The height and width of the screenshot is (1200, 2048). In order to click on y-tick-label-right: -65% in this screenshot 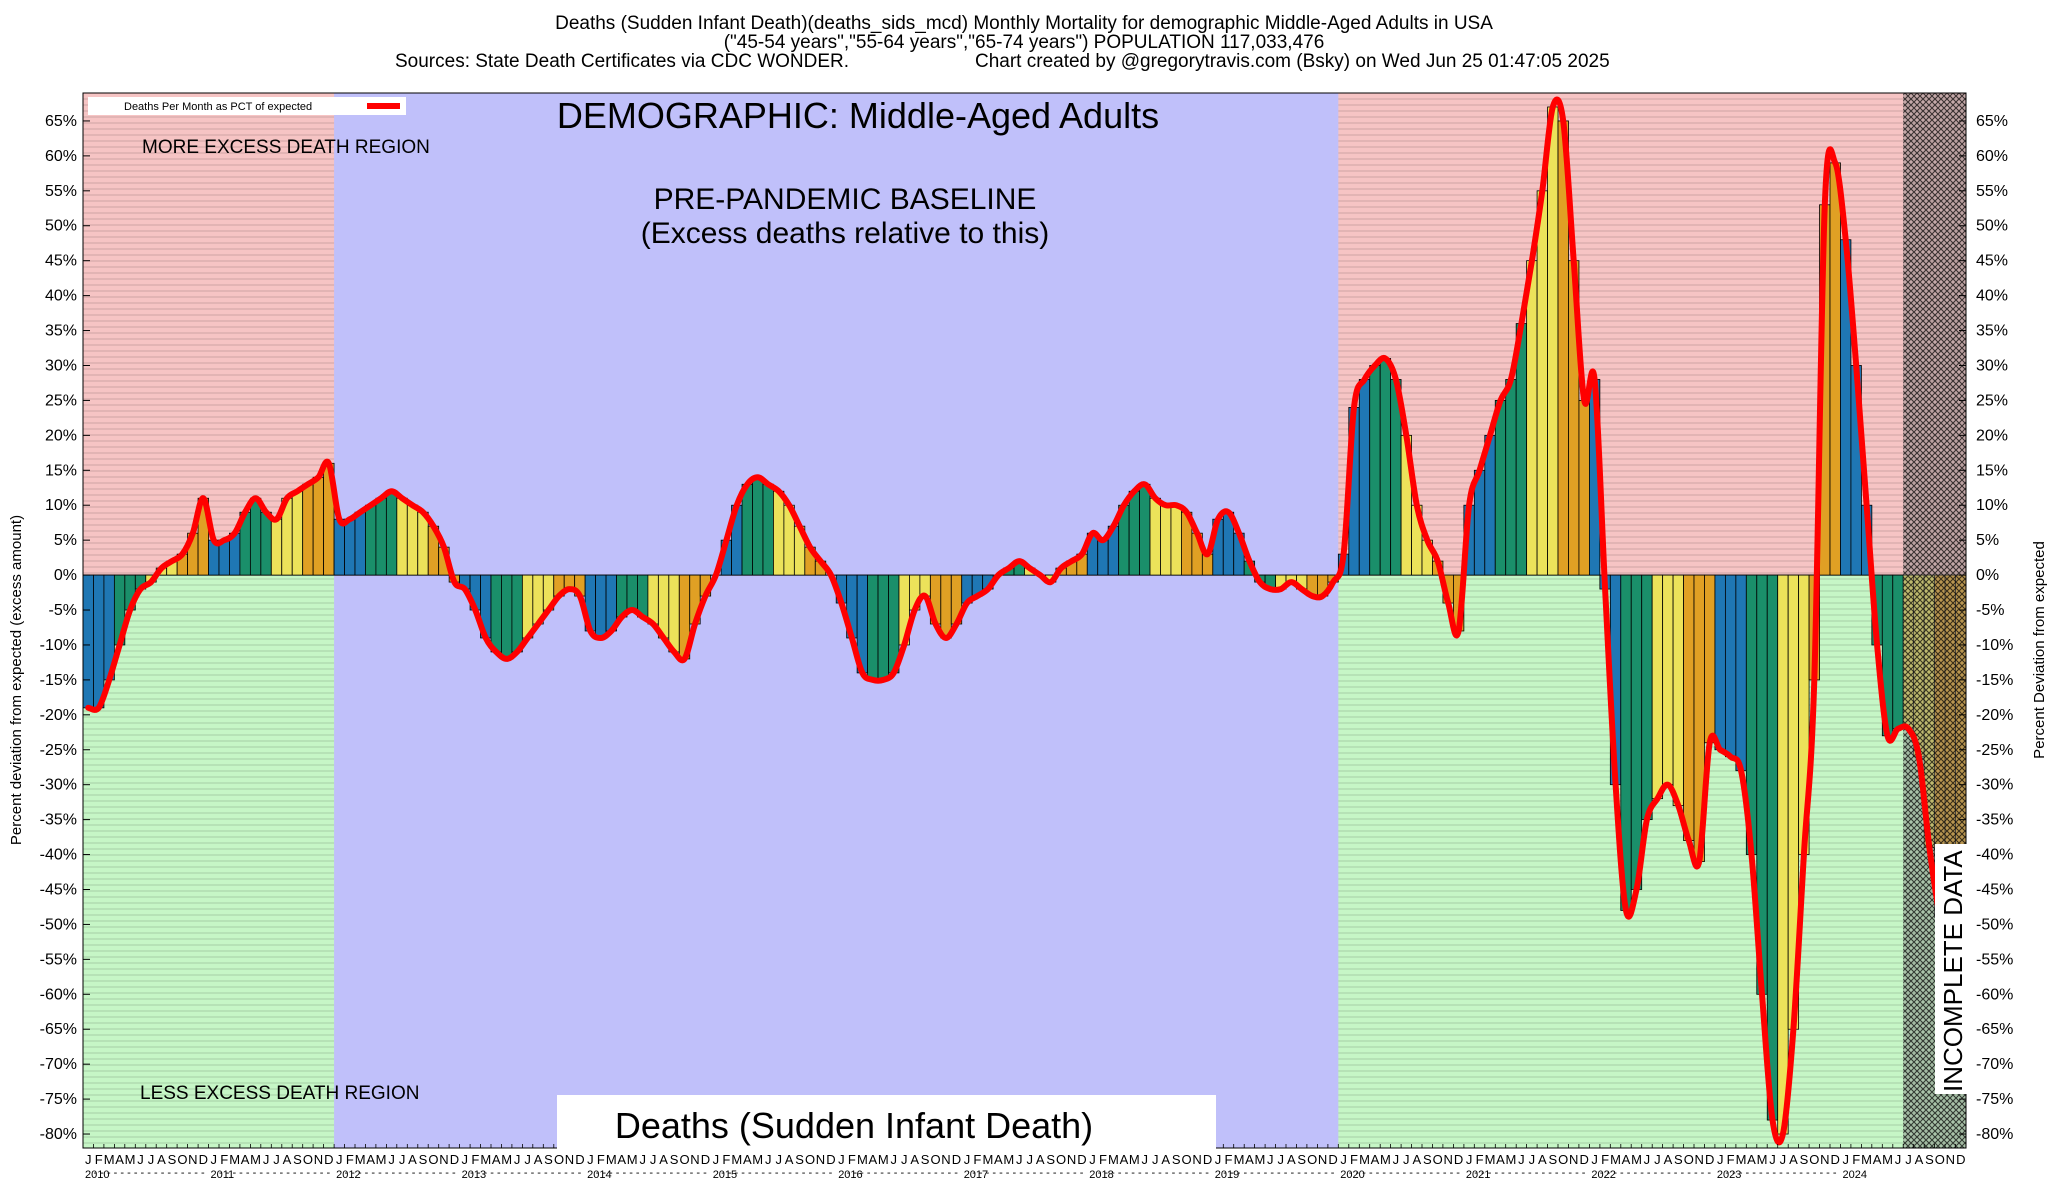, I will do `click(1994, 1029)`.